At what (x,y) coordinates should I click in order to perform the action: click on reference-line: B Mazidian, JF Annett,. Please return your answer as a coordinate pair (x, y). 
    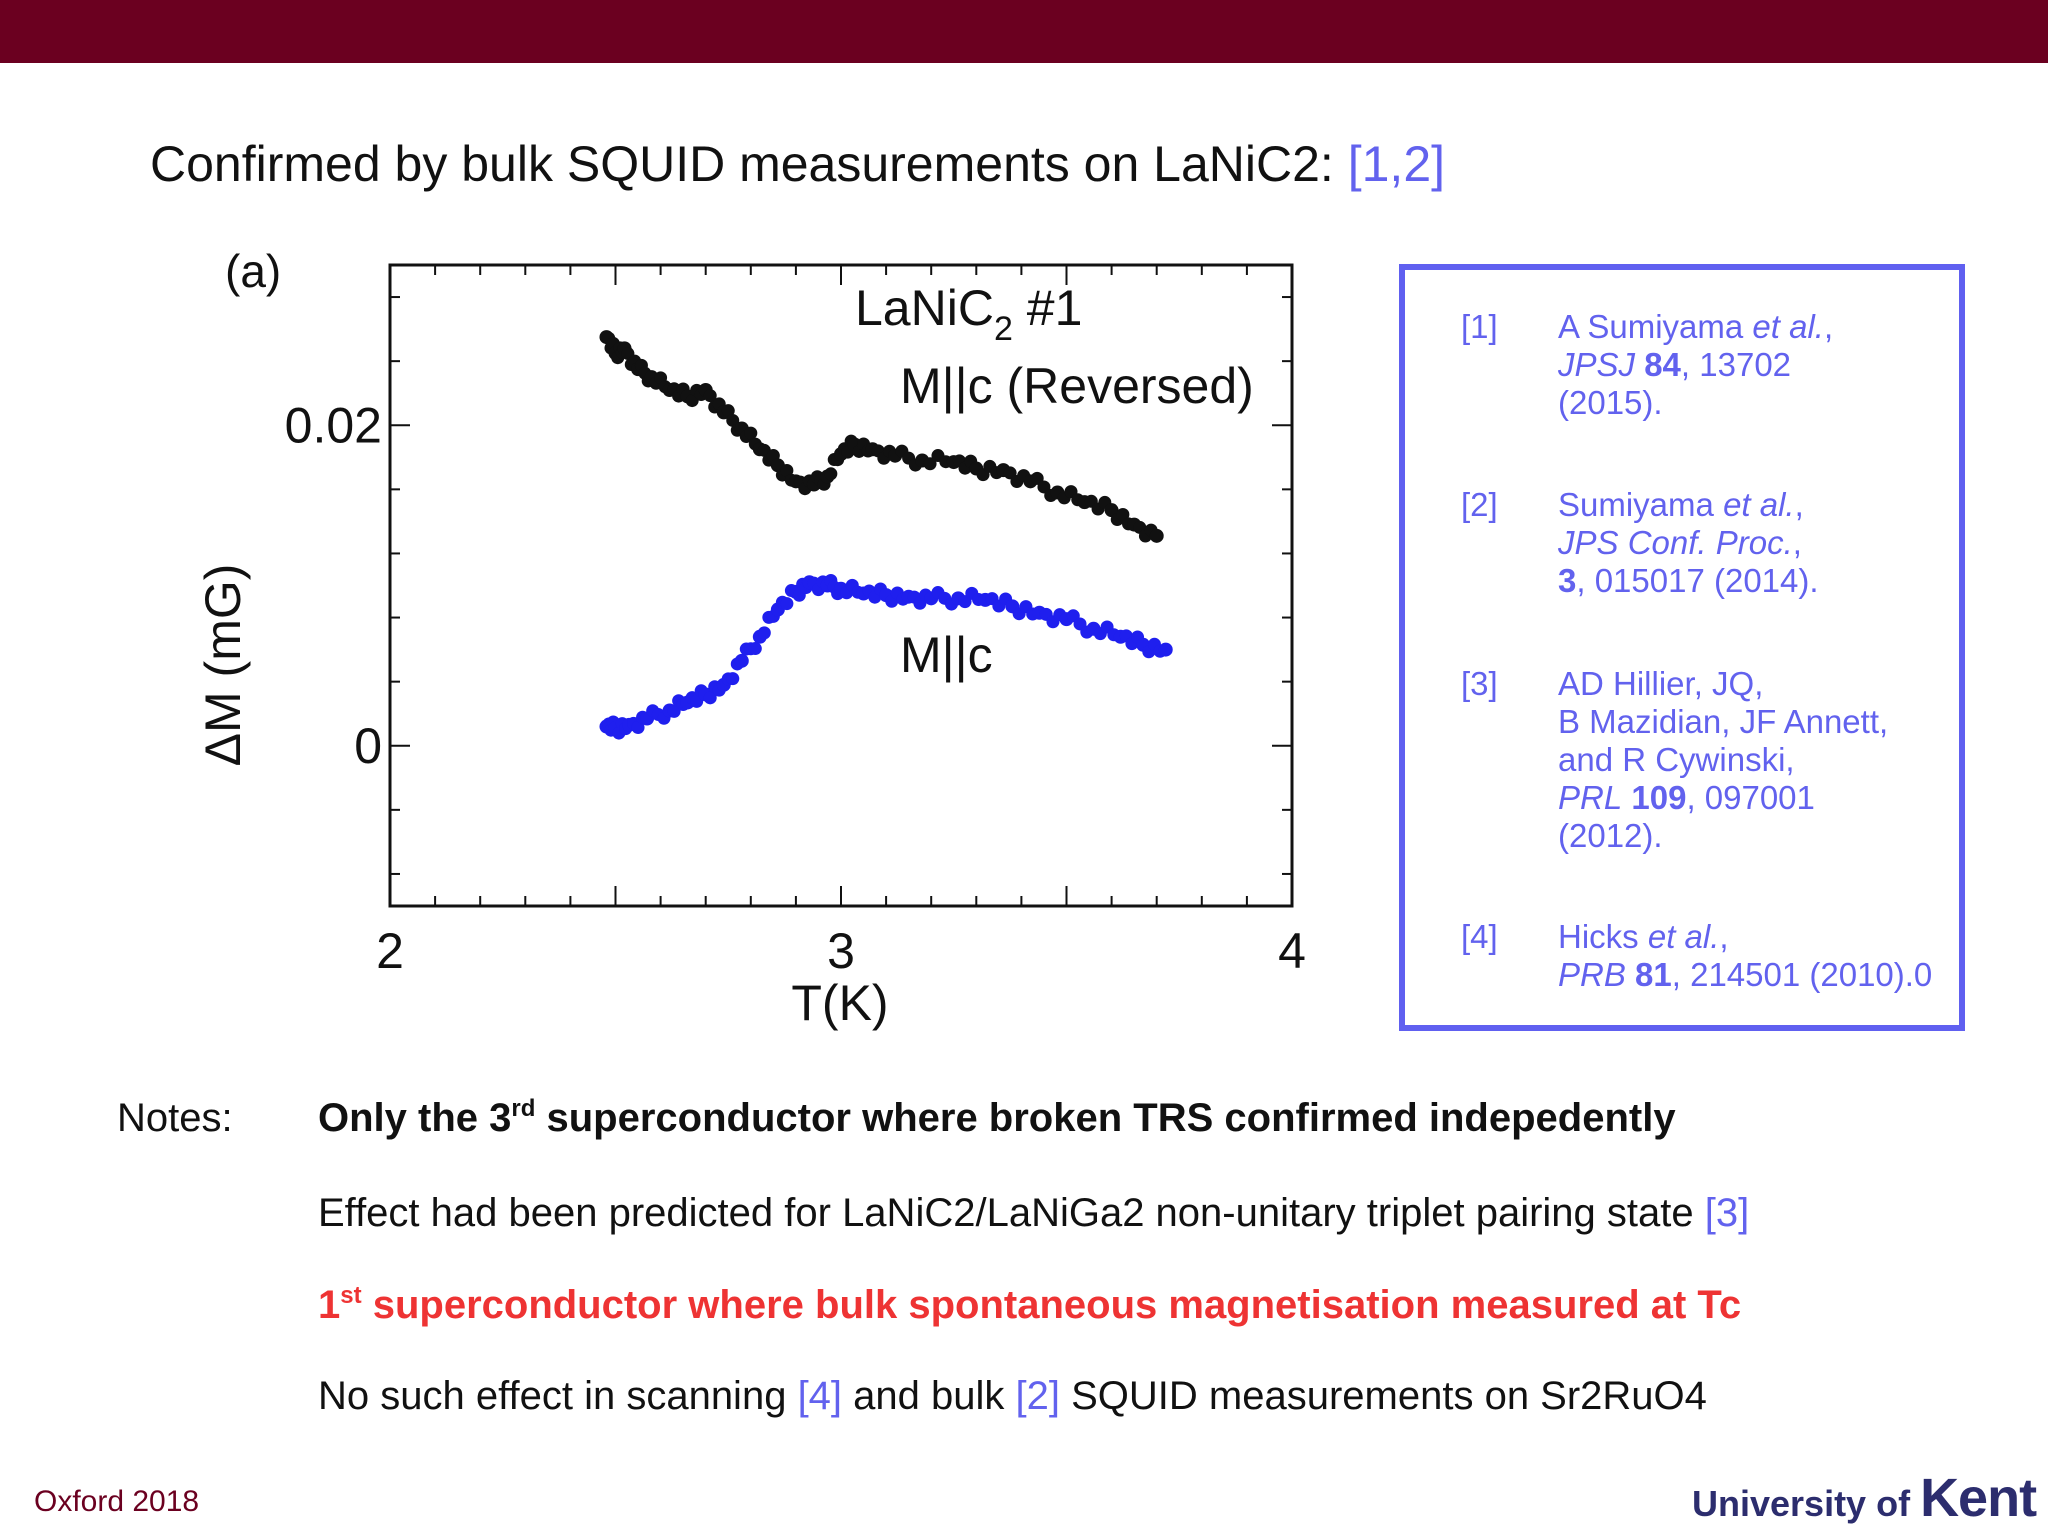
    Looking at the image, I should click on (1778, 722).